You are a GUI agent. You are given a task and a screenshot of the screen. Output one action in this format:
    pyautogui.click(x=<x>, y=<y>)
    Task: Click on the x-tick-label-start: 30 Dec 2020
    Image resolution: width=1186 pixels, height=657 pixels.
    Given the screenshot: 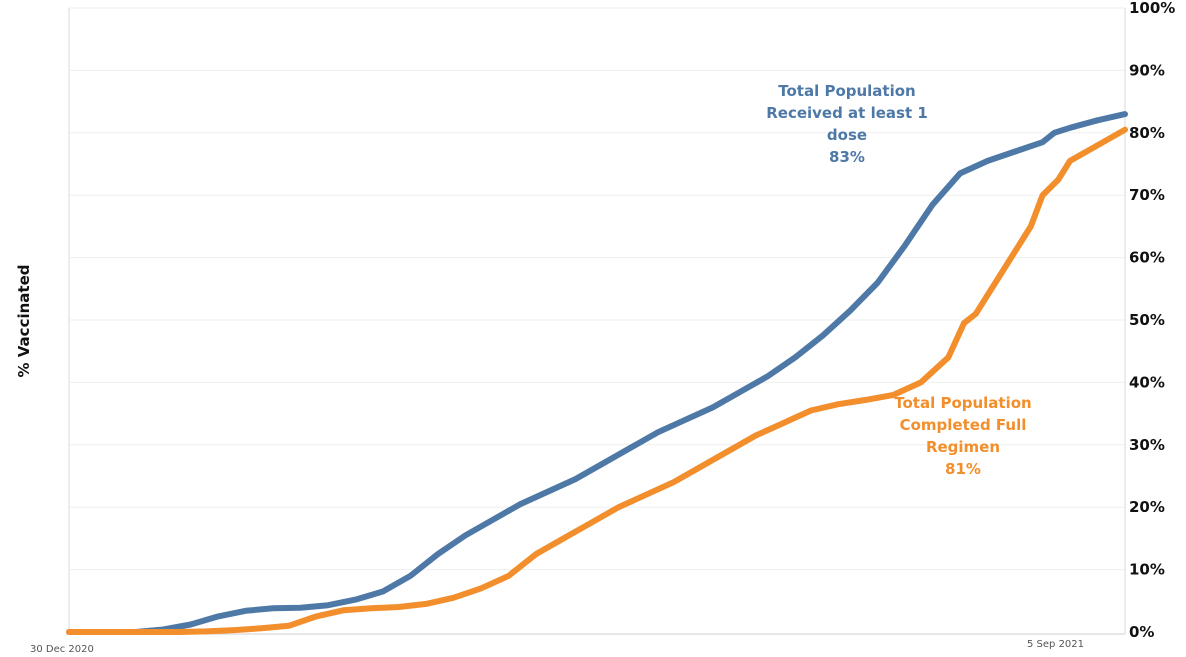 What is the action you would take?
    pyautogui.click(x=62, y=649)
    